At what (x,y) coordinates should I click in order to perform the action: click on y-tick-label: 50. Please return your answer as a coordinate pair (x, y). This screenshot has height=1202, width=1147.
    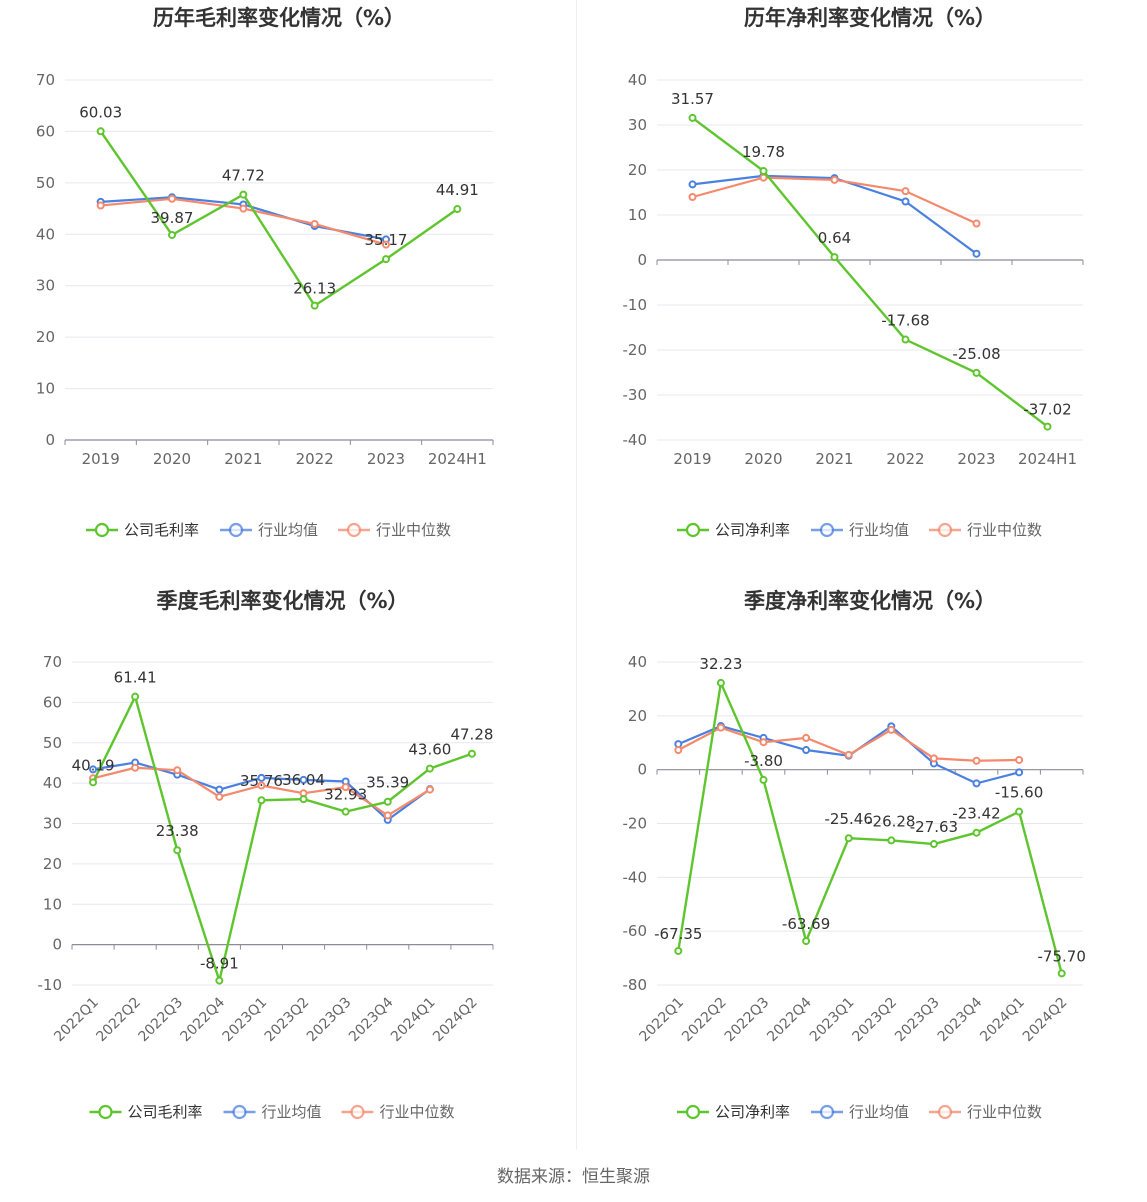
    Looking at the image, I should click on (52, 743).